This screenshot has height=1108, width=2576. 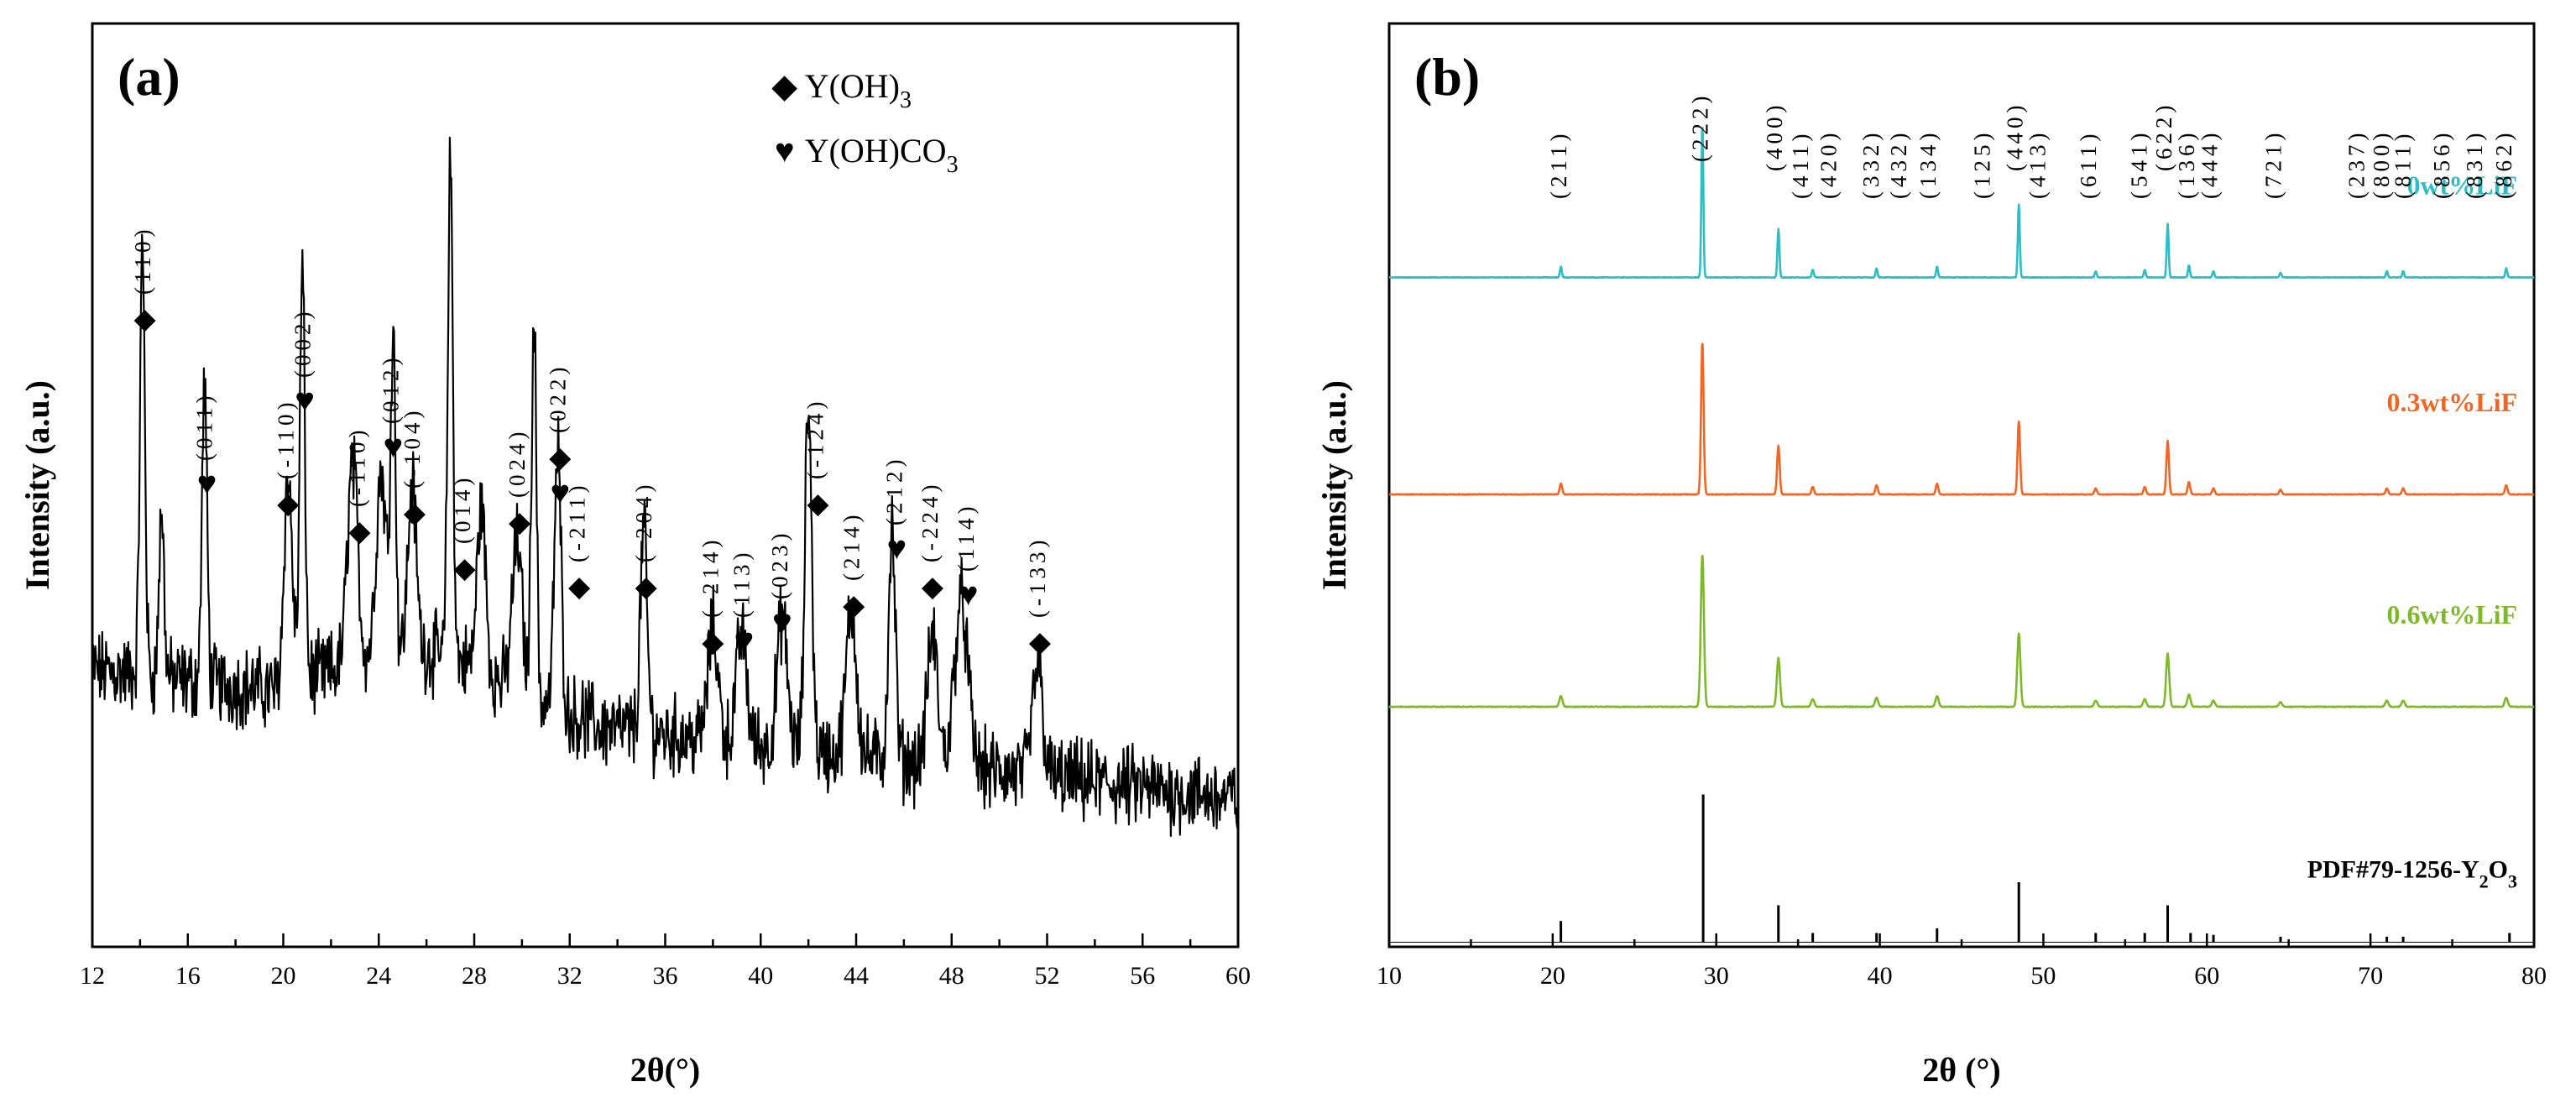 I want to click on reference-label-text: PDF#79-1256-Y, so click(x=2393, y=870).